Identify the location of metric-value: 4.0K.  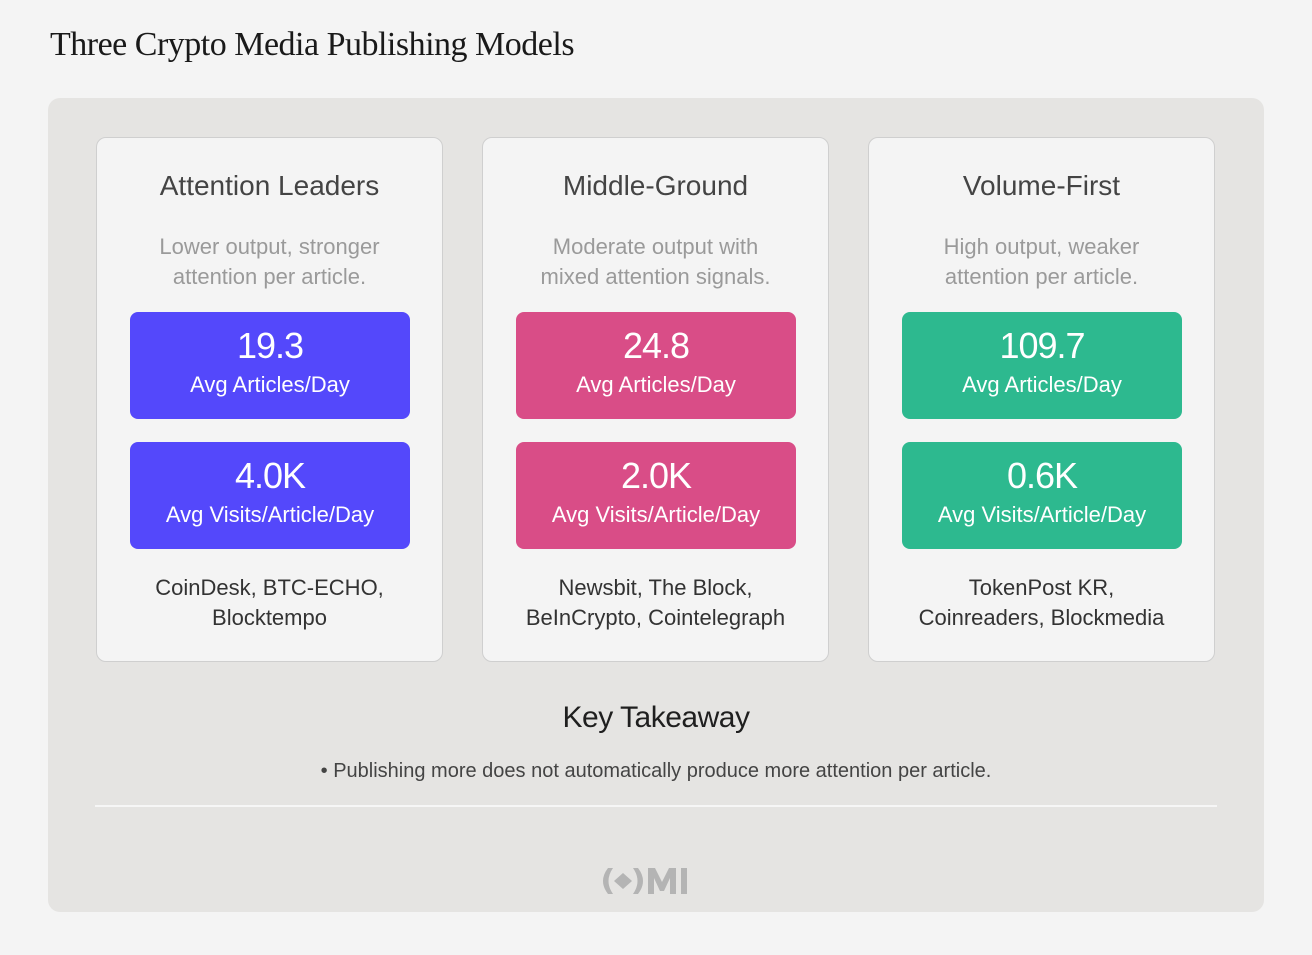
(270, 475).